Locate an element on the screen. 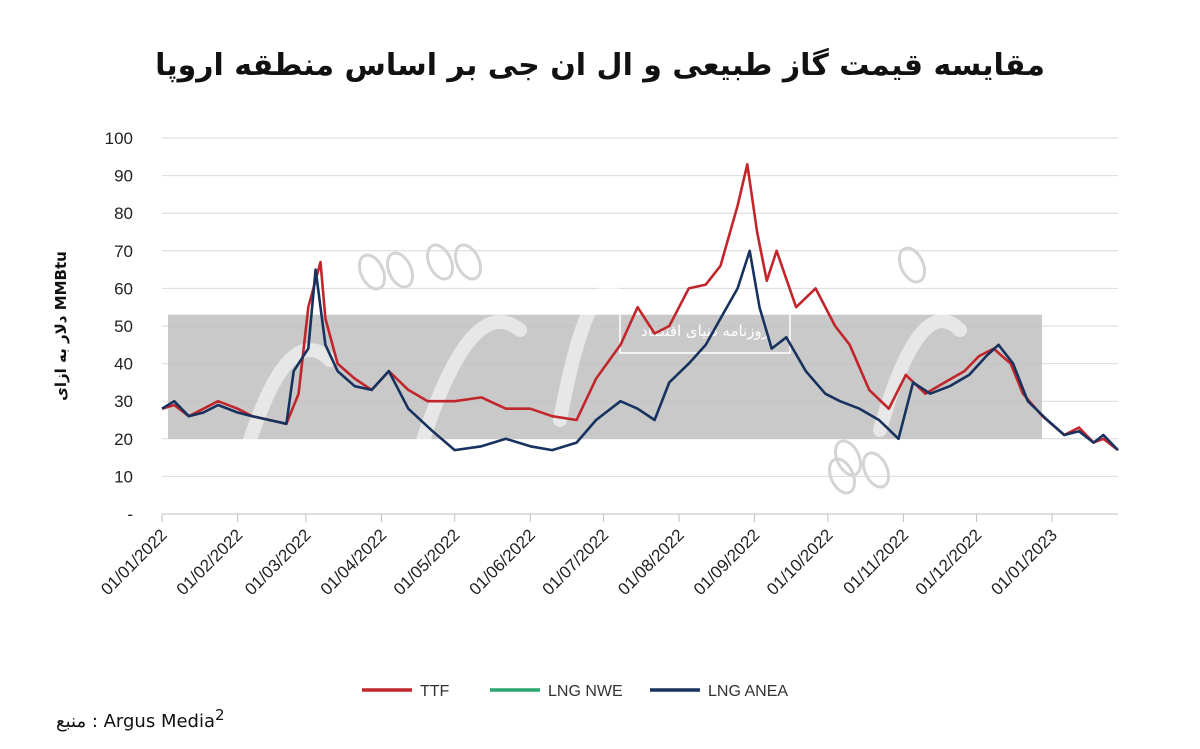 The image size is (1200, 749). y-tick-label: 30 is located at coordinates (123, 401).